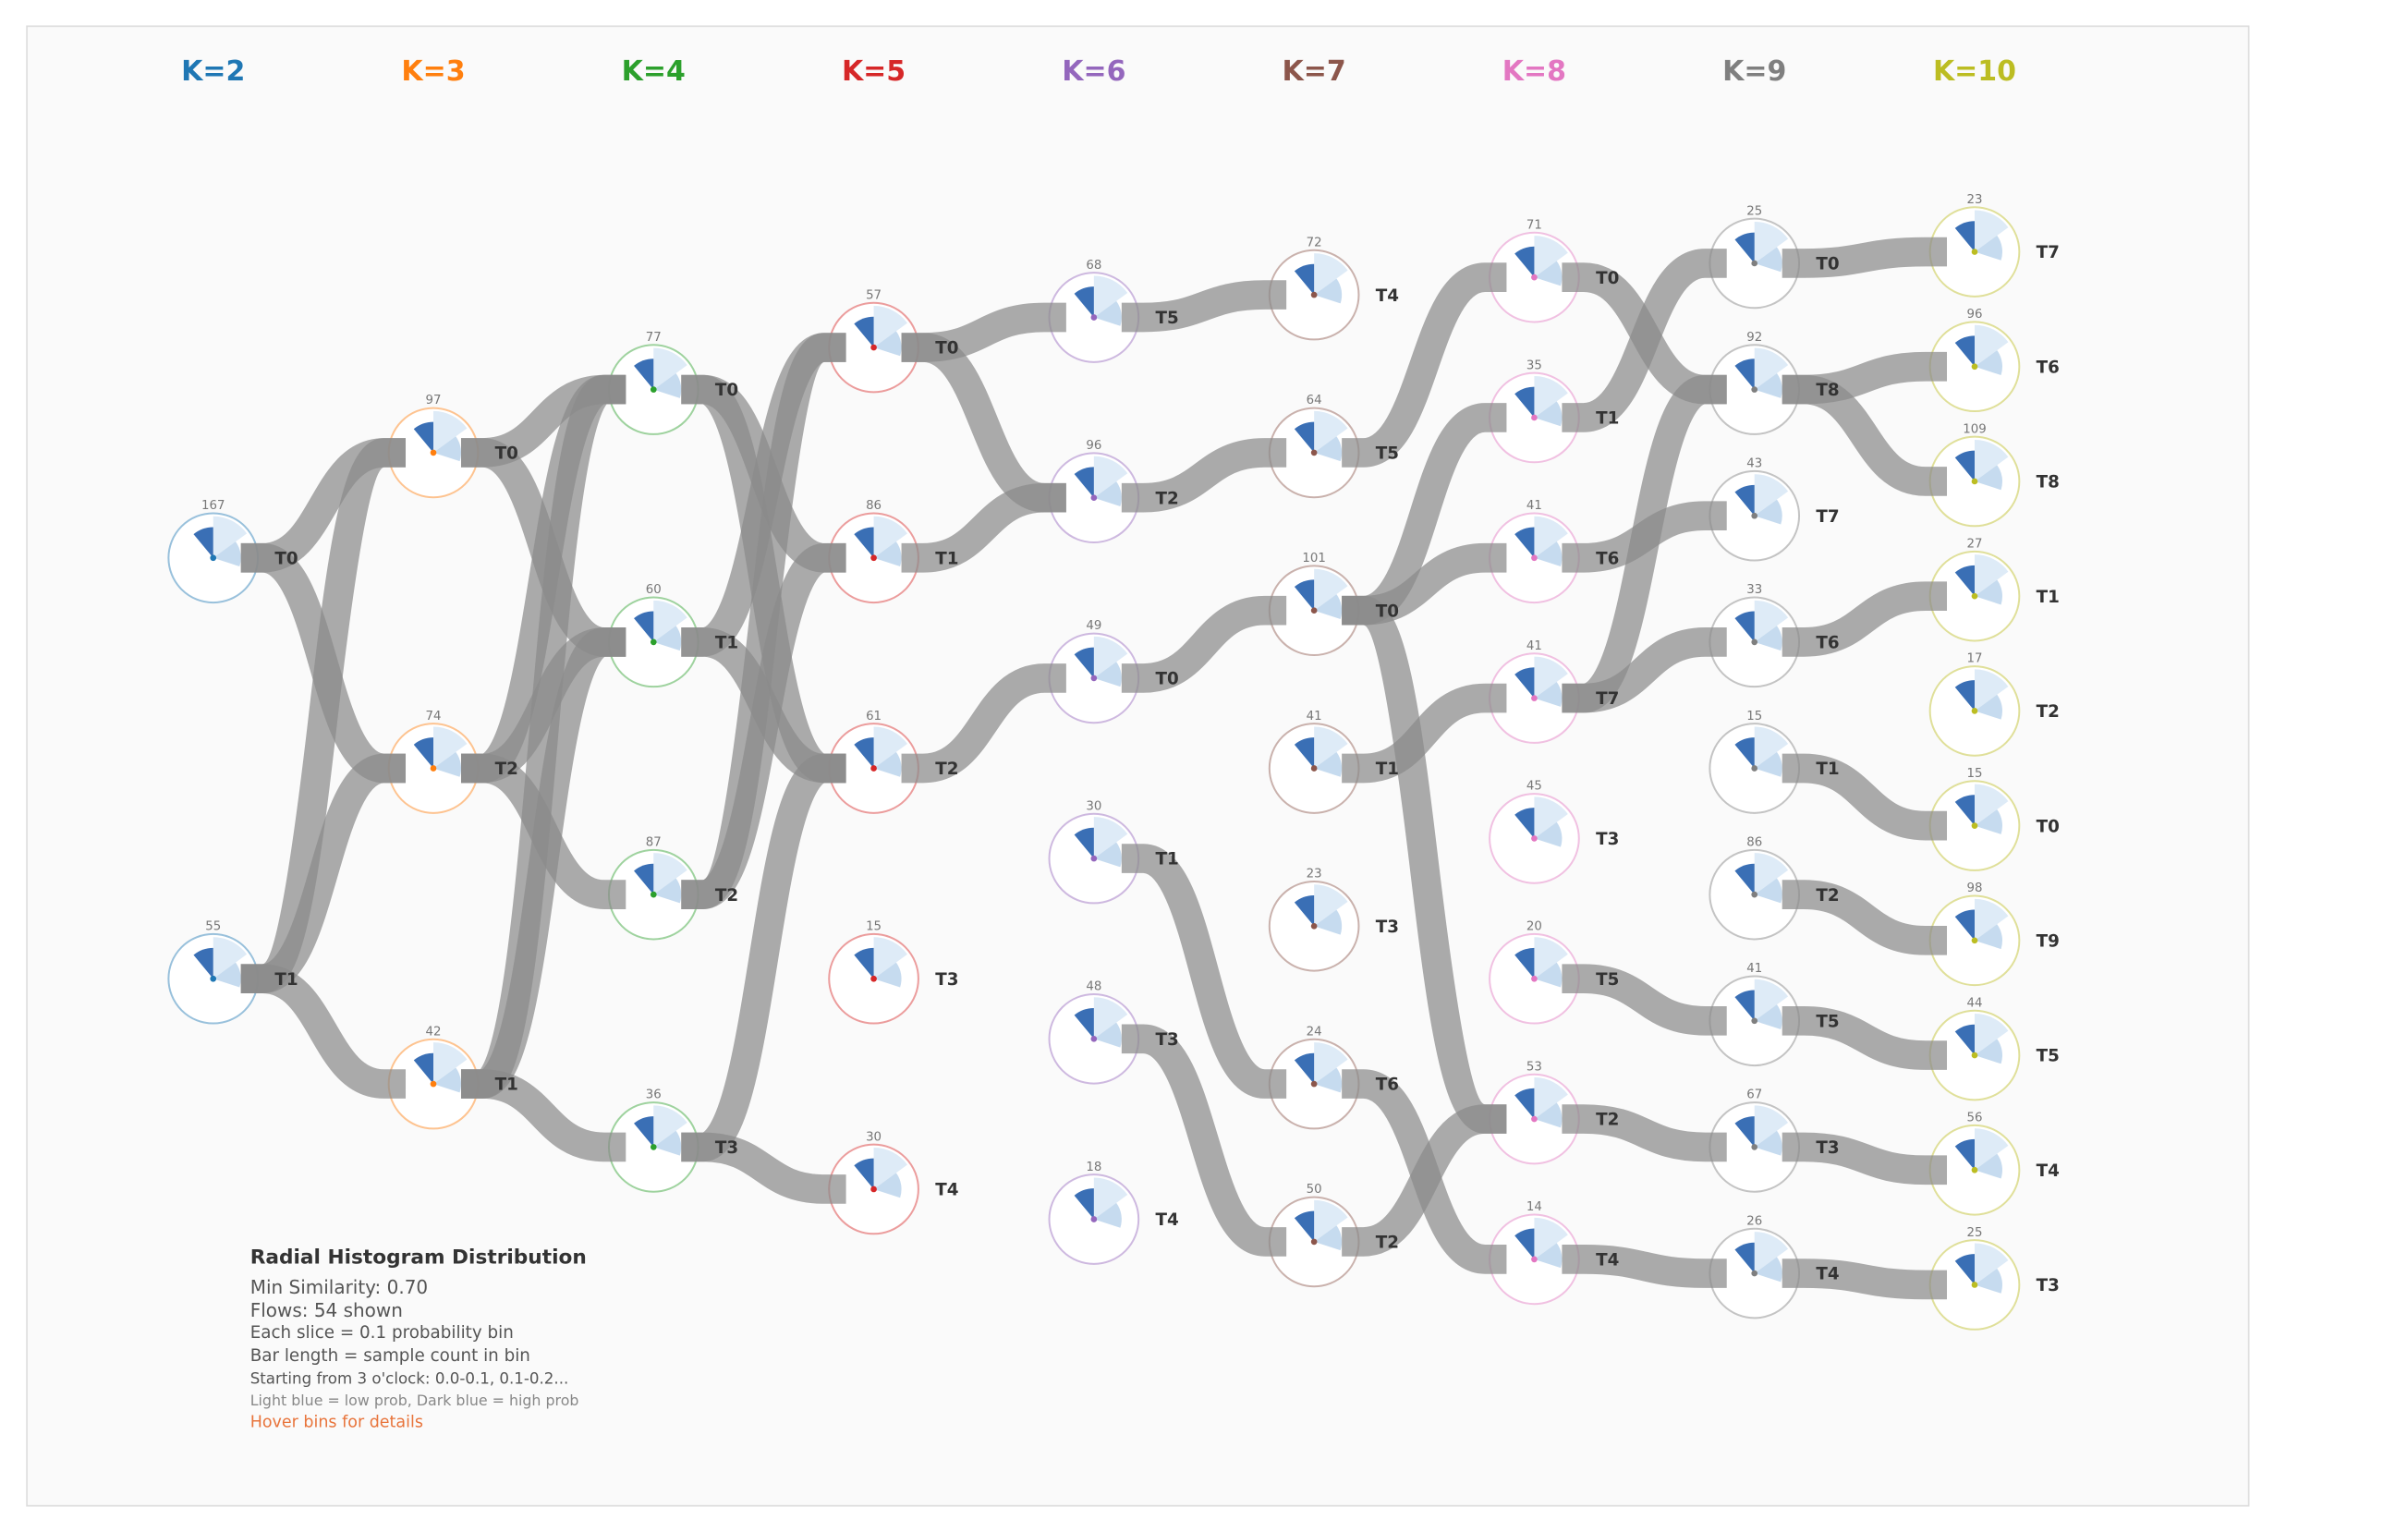 This screenshot has height=1532, width=2408. Describe the element at coordinates (1314, 1190) in the screenshot. I see `node-count: 50` at that location.